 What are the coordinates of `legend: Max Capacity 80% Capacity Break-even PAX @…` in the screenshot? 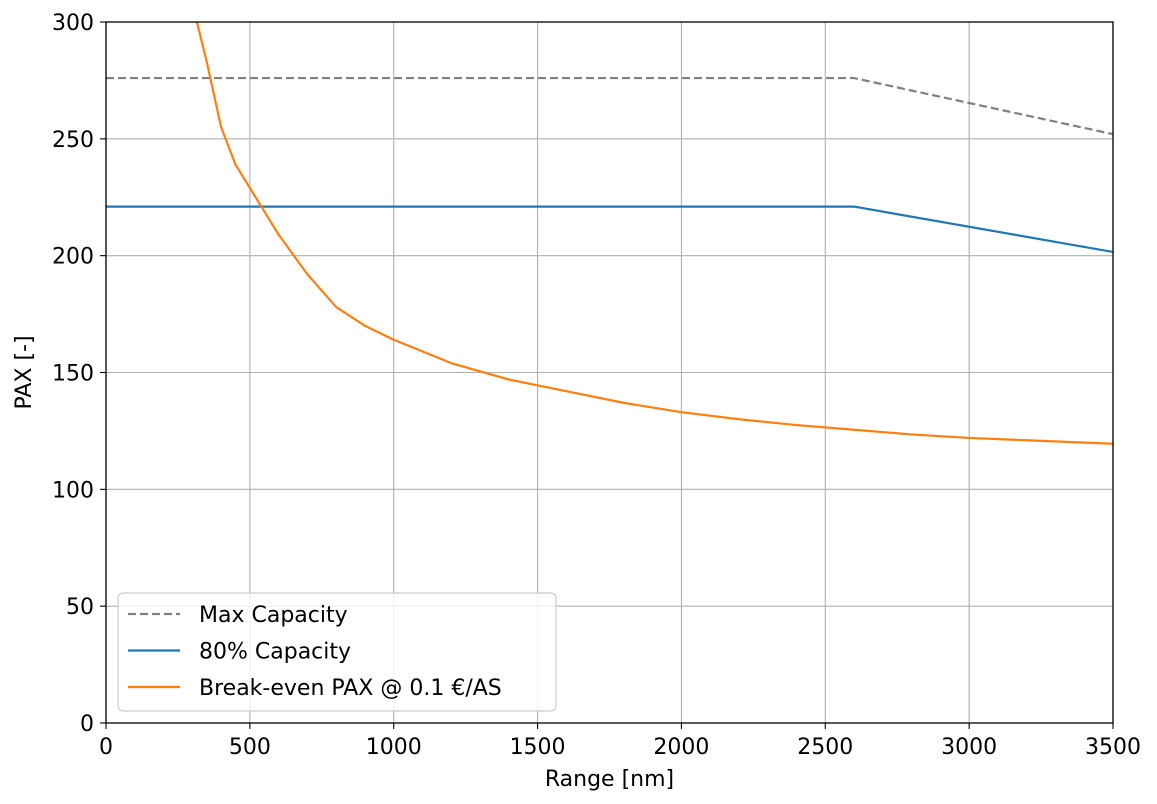 It's located at (337, 652).